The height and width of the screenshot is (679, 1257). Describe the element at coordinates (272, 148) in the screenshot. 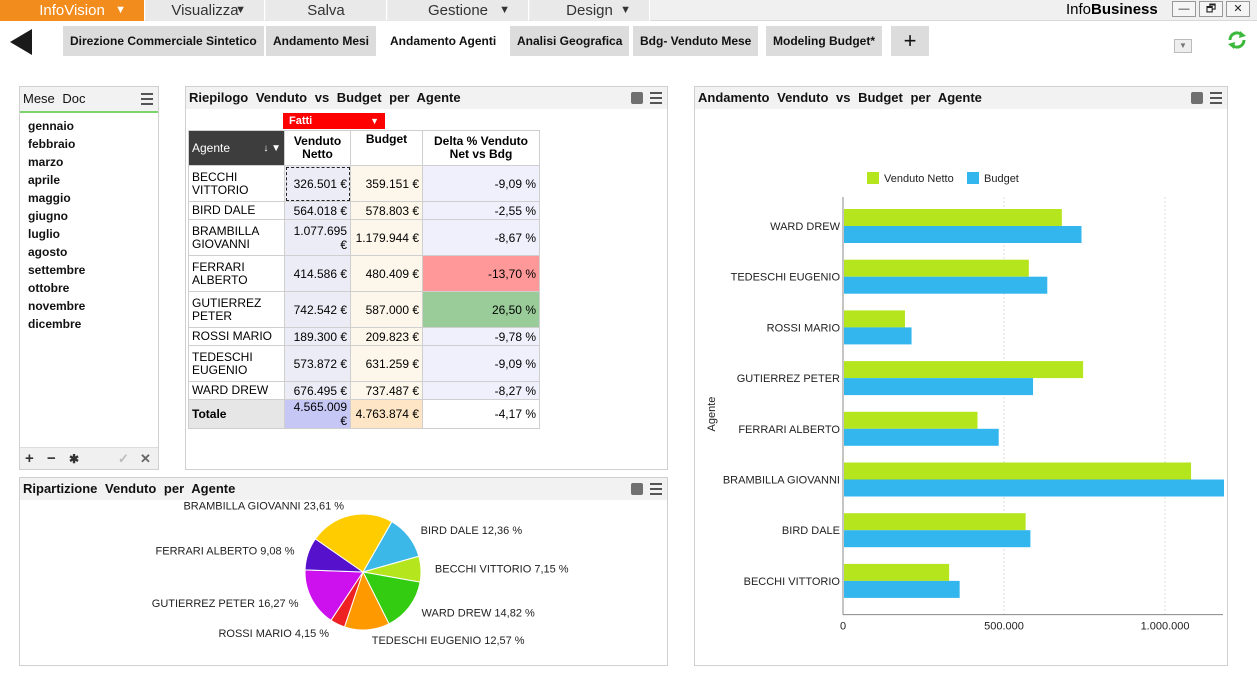

I see `sort-icon: ↓ ▼` at that location.